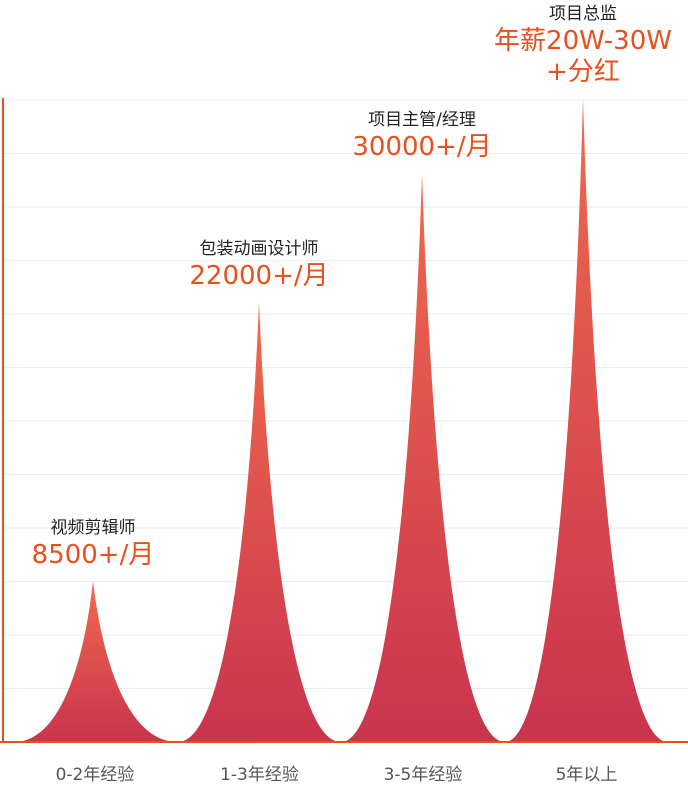 The width and height of the screenshot is (688, 788). Describe the element at coordinates (583, 14) in the screenshot. I see `role-label-3: 项目总监` at that location.